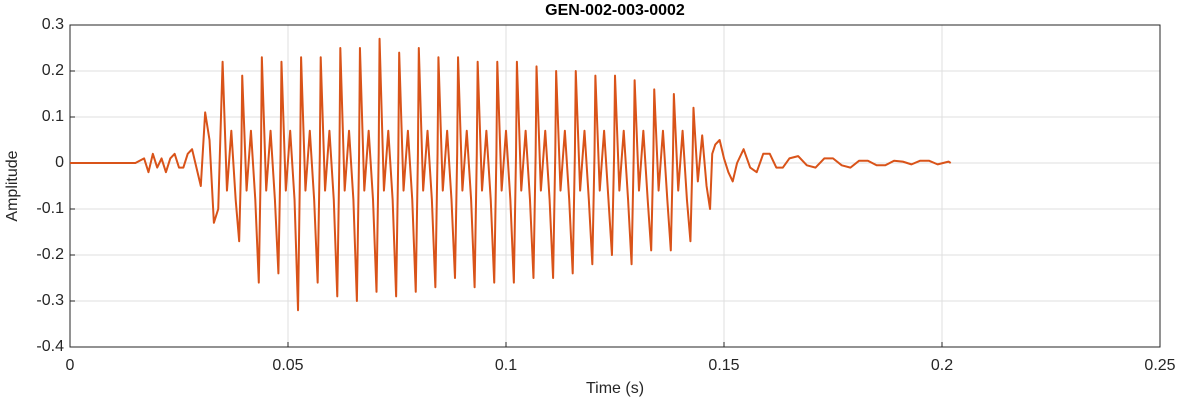 The width and height of the screenshot is (1182, 404). I want to click on y-tick-label: 0.3, so click(53, 24).